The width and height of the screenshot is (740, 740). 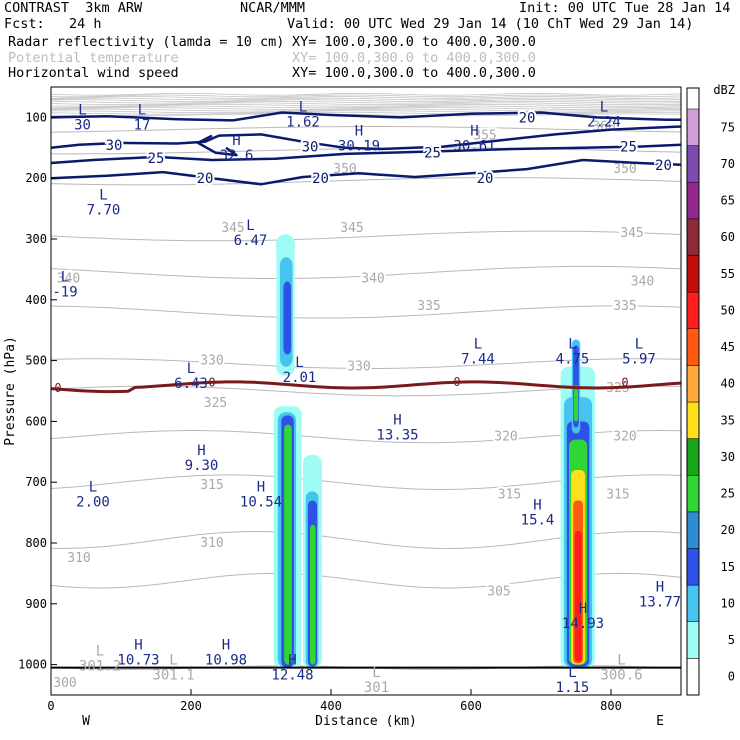 What do you see at coordinates (366, 721) in the screenshot?
I see `x-axis-label: Distance (km)` at bounding box center [366, 721].